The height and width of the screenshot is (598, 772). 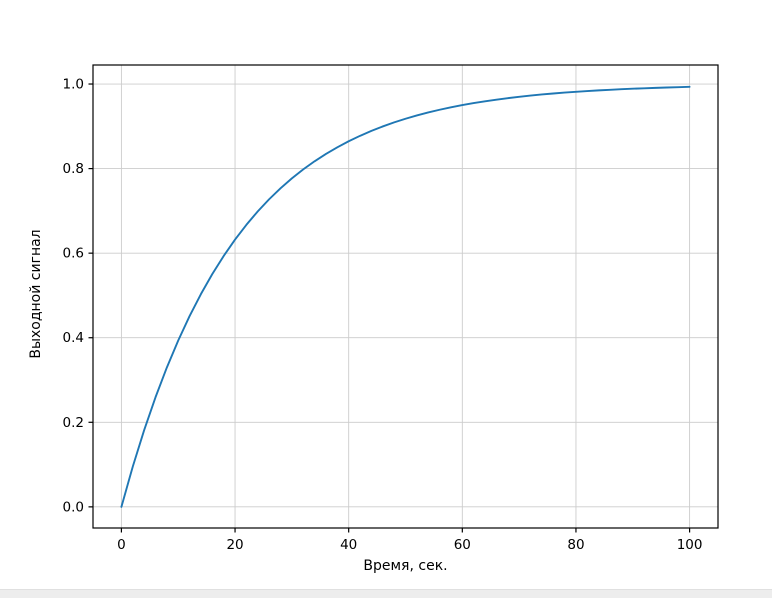 What do you see at coordinates (348, 545) in the screenshot?
I see `x-tick-label: 40` at bounding box center [348, 545].